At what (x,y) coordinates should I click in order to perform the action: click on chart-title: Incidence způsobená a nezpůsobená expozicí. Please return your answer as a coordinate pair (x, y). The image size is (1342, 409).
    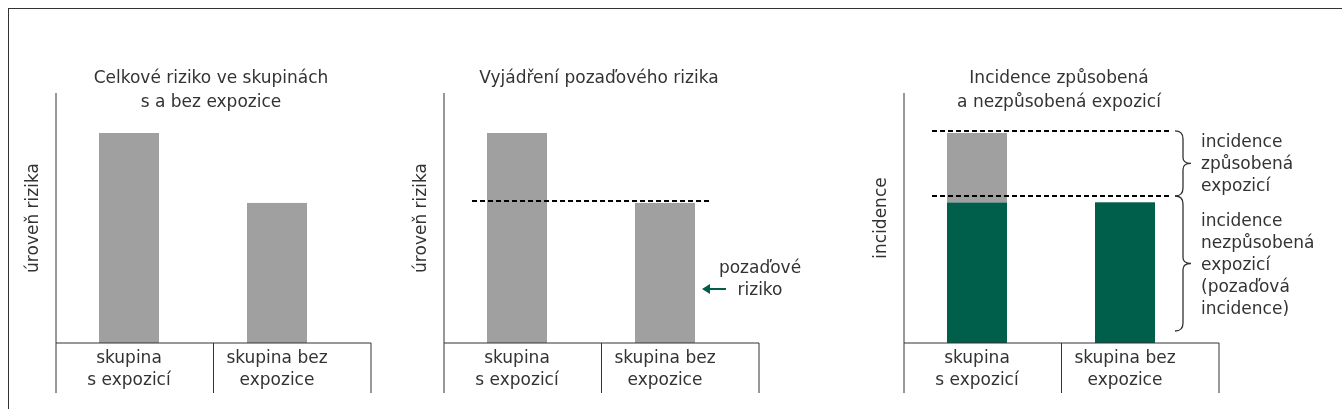
    Looking at the image, I should click on (1060, 89).